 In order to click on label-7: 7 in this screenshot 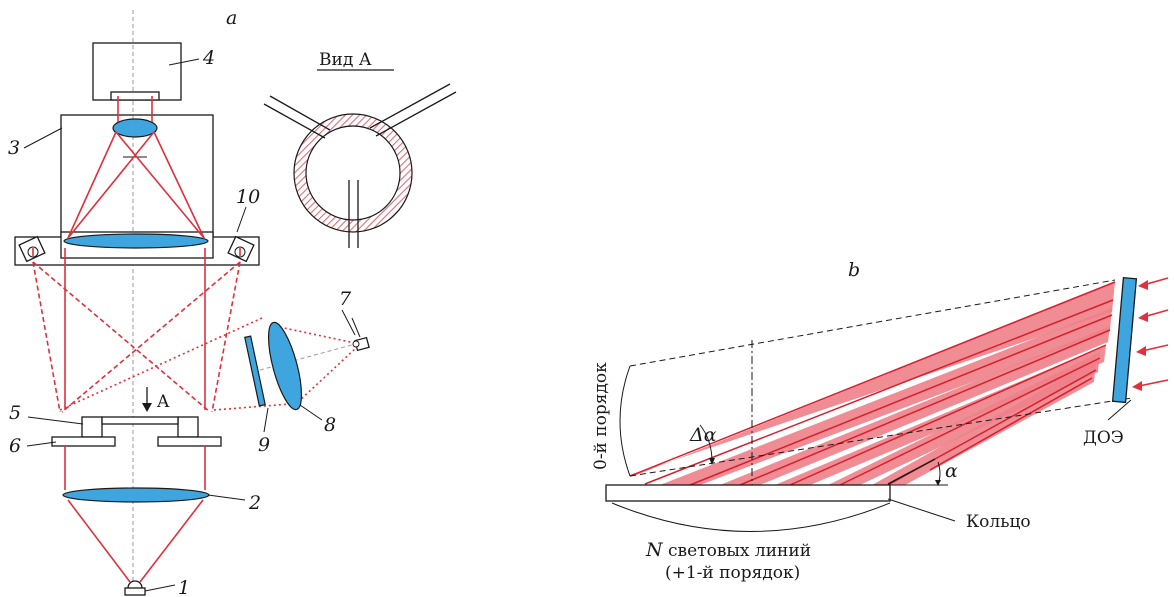, I will do `click(345, 299)`.